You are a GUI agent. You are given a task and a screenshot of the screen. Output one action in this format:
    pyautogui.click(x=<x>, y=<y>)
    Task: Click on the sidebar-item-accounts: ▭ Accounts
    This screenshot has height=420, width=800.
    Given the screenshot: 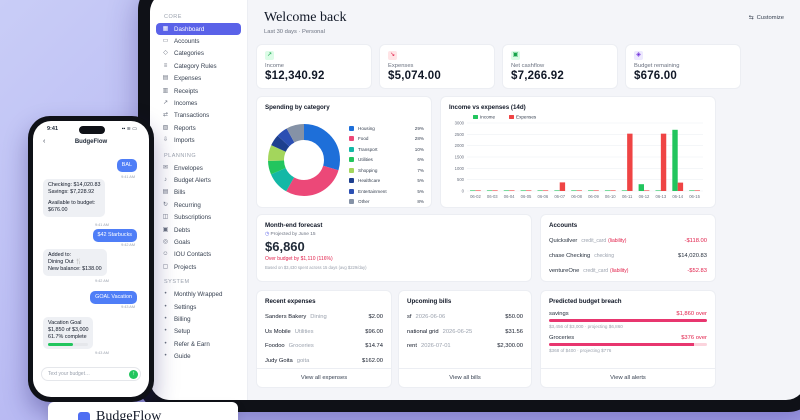 What is the action you would take?
    pyautogui.click(x=198, y=41)
    